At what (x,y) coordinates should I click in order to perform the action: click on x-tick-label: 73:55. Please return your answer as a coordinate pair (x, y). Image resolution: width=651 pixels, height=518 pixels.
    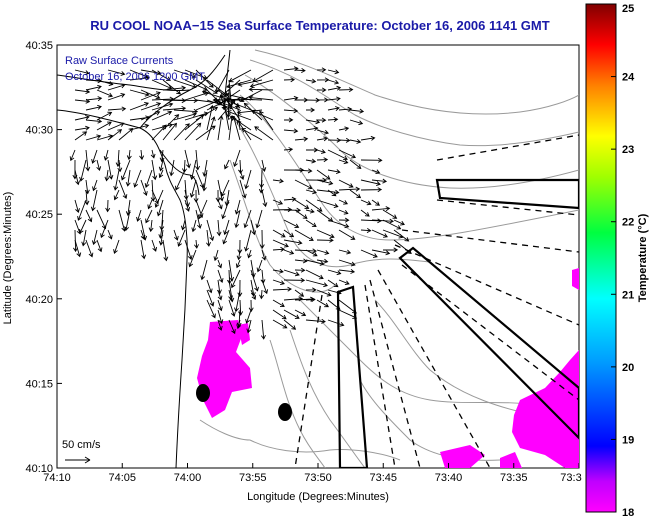
    Looking at the image, I should click on (253, 478).